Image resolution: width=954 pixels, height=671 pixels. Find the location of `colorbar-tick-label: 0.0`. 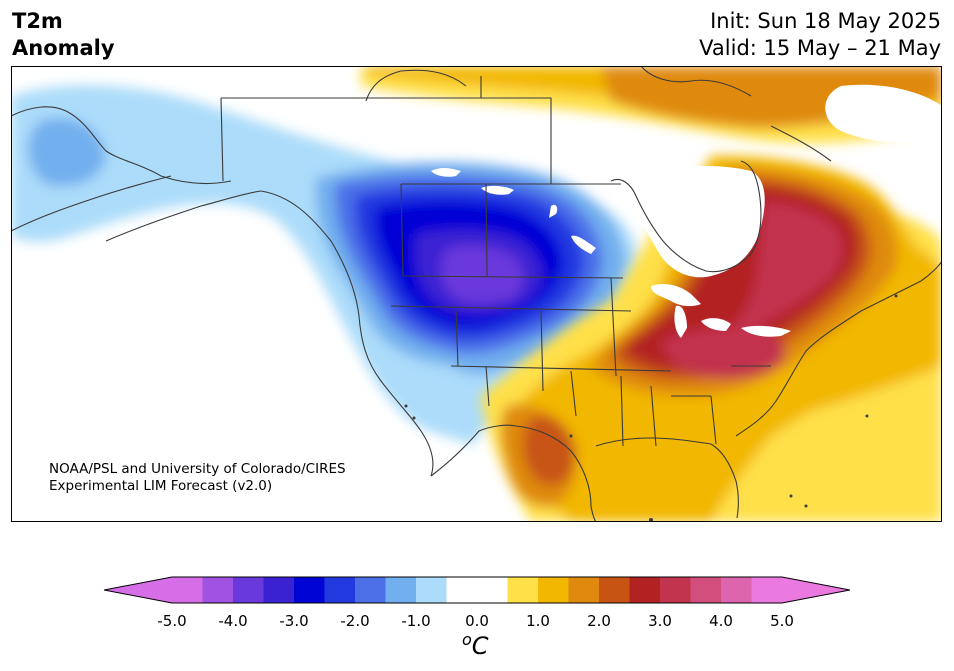

colorbar-tick-label: 0.0 is located at coordinates (477, 621).